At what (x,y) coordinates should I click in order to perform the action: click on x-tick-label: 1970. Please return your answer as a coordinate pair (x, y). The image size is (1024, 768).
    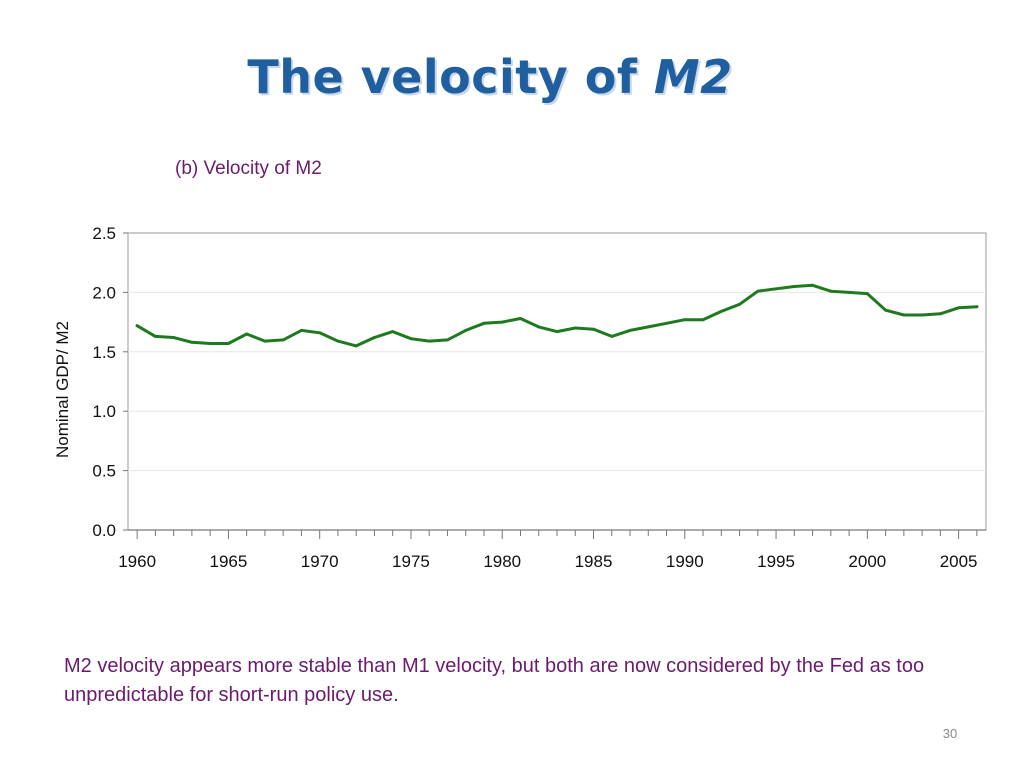
    Looking at the image, I should click on (320, 561).